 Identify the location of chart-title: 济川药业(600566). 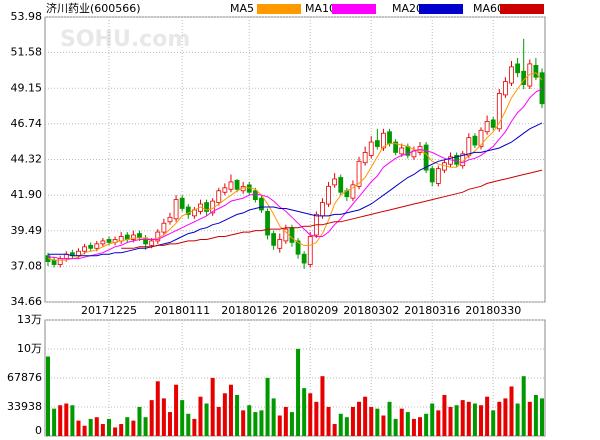
(93, 8).